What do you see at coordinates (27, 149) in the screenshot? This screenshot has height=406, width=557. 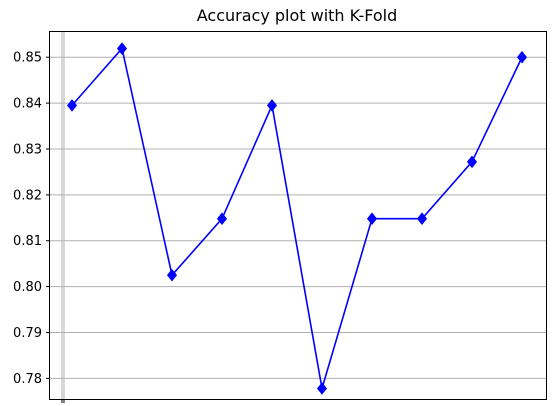 I see `y-tick-label: 0.83` at bounding box center [27, 149].